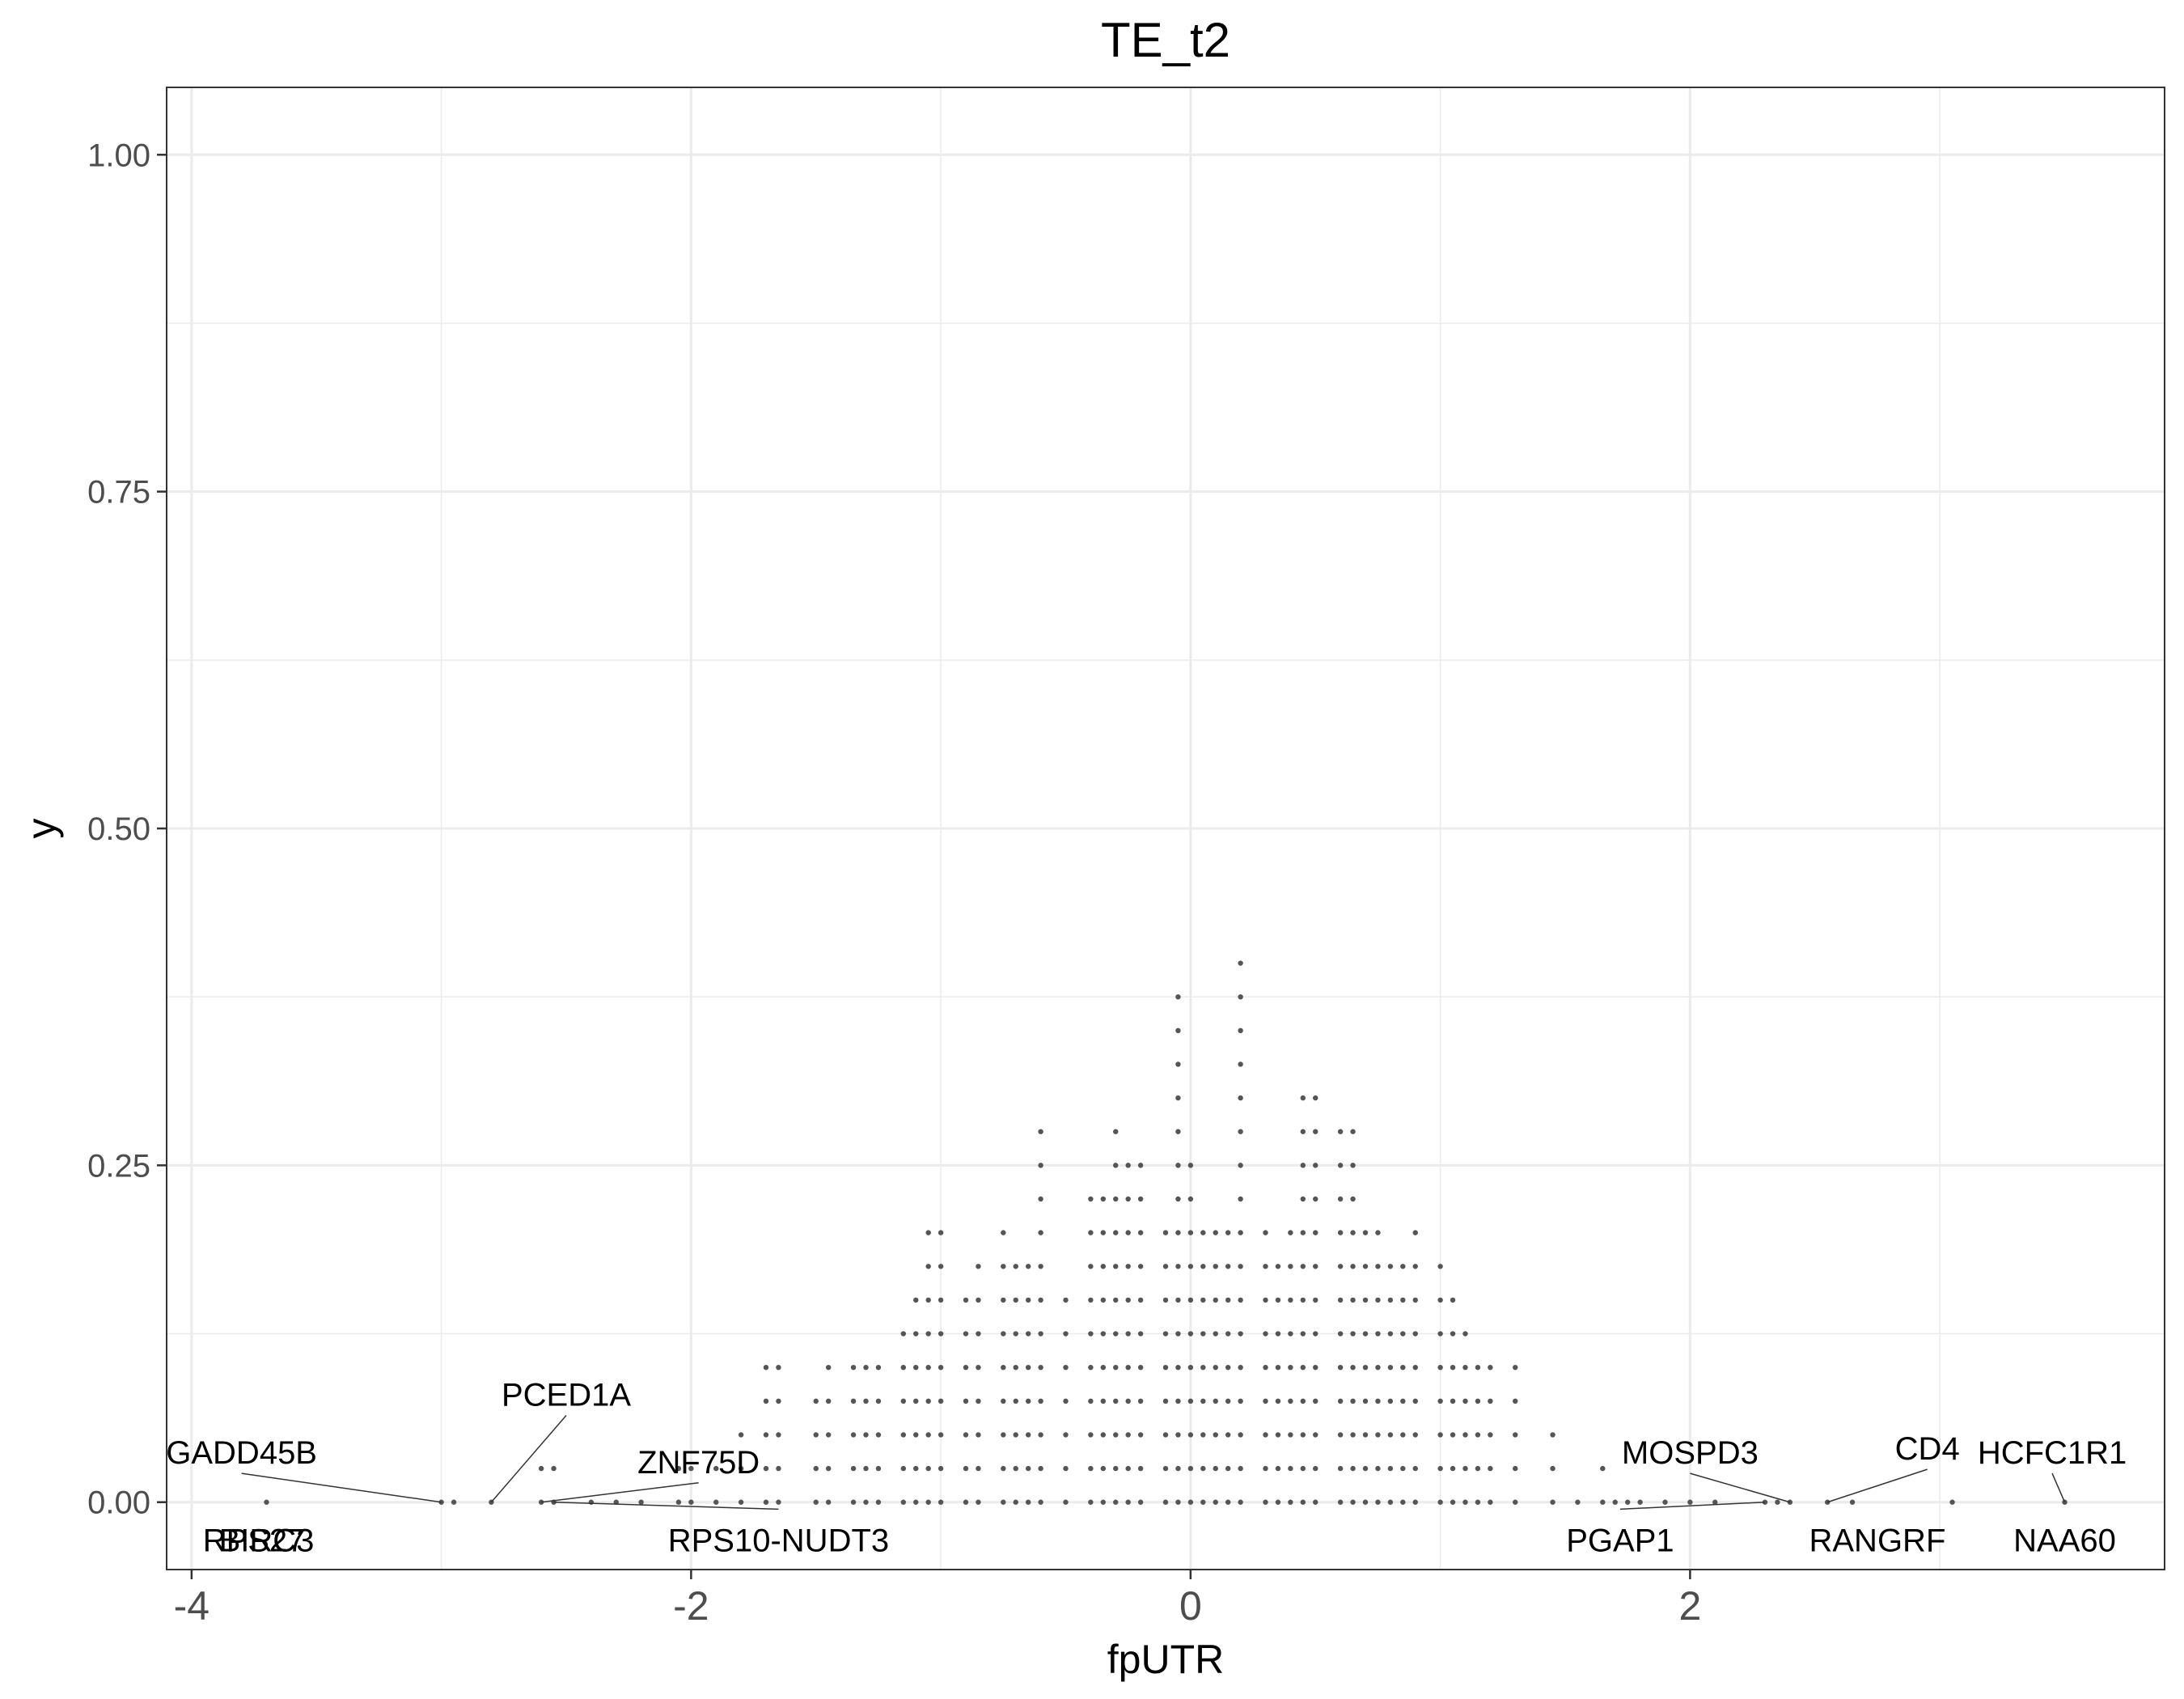  What do you see at coordinates (119, 1503) in the screenshot?
I see `y-tick-label: 0.00` at bounding box center [119, 1503].